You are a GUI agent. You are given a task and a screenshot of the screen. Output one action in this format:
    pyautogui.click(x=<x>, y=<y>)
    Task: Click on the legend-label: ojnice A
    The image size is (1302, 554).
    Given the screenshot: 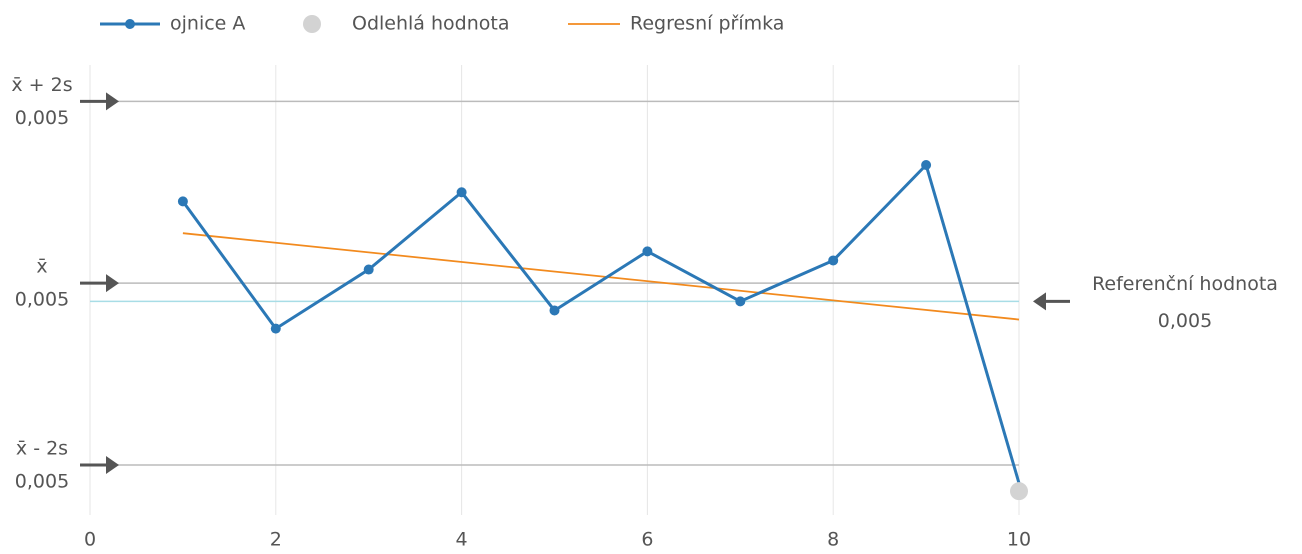 What is the action you would take?
    pyautogui.click(x=207, y=24)
    